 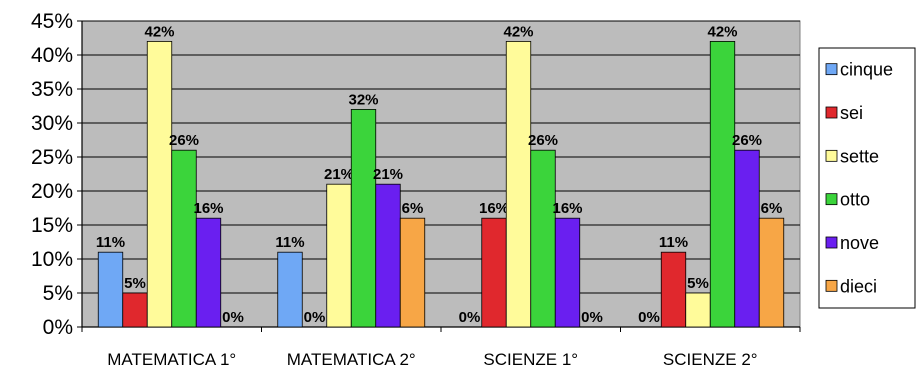 What do you see at coordinates (58, 327) in the screenshot?
I see `y-tick-label: 0%` at bounding box center [58, 327].